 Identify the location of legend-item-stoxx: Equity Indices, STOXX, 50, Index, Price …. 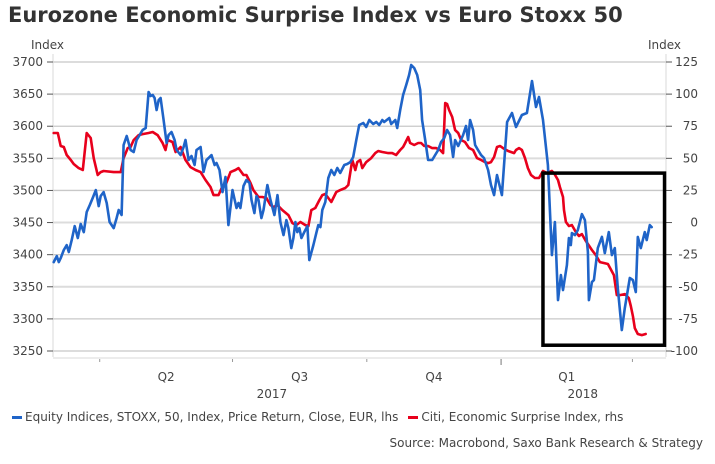
(205, 417).